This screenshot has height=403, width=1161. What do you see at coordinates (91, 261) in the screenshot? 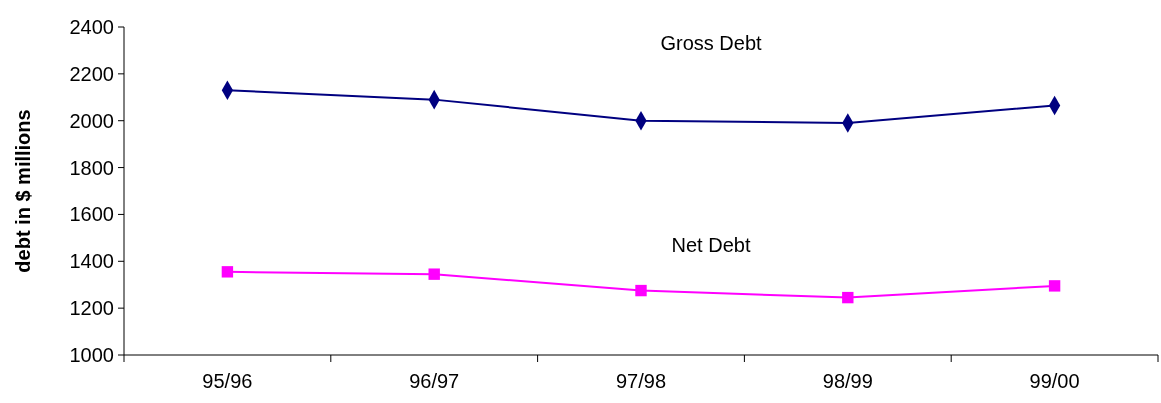
I see `y-tick-label: 1400` at bounding box center [91, 261].